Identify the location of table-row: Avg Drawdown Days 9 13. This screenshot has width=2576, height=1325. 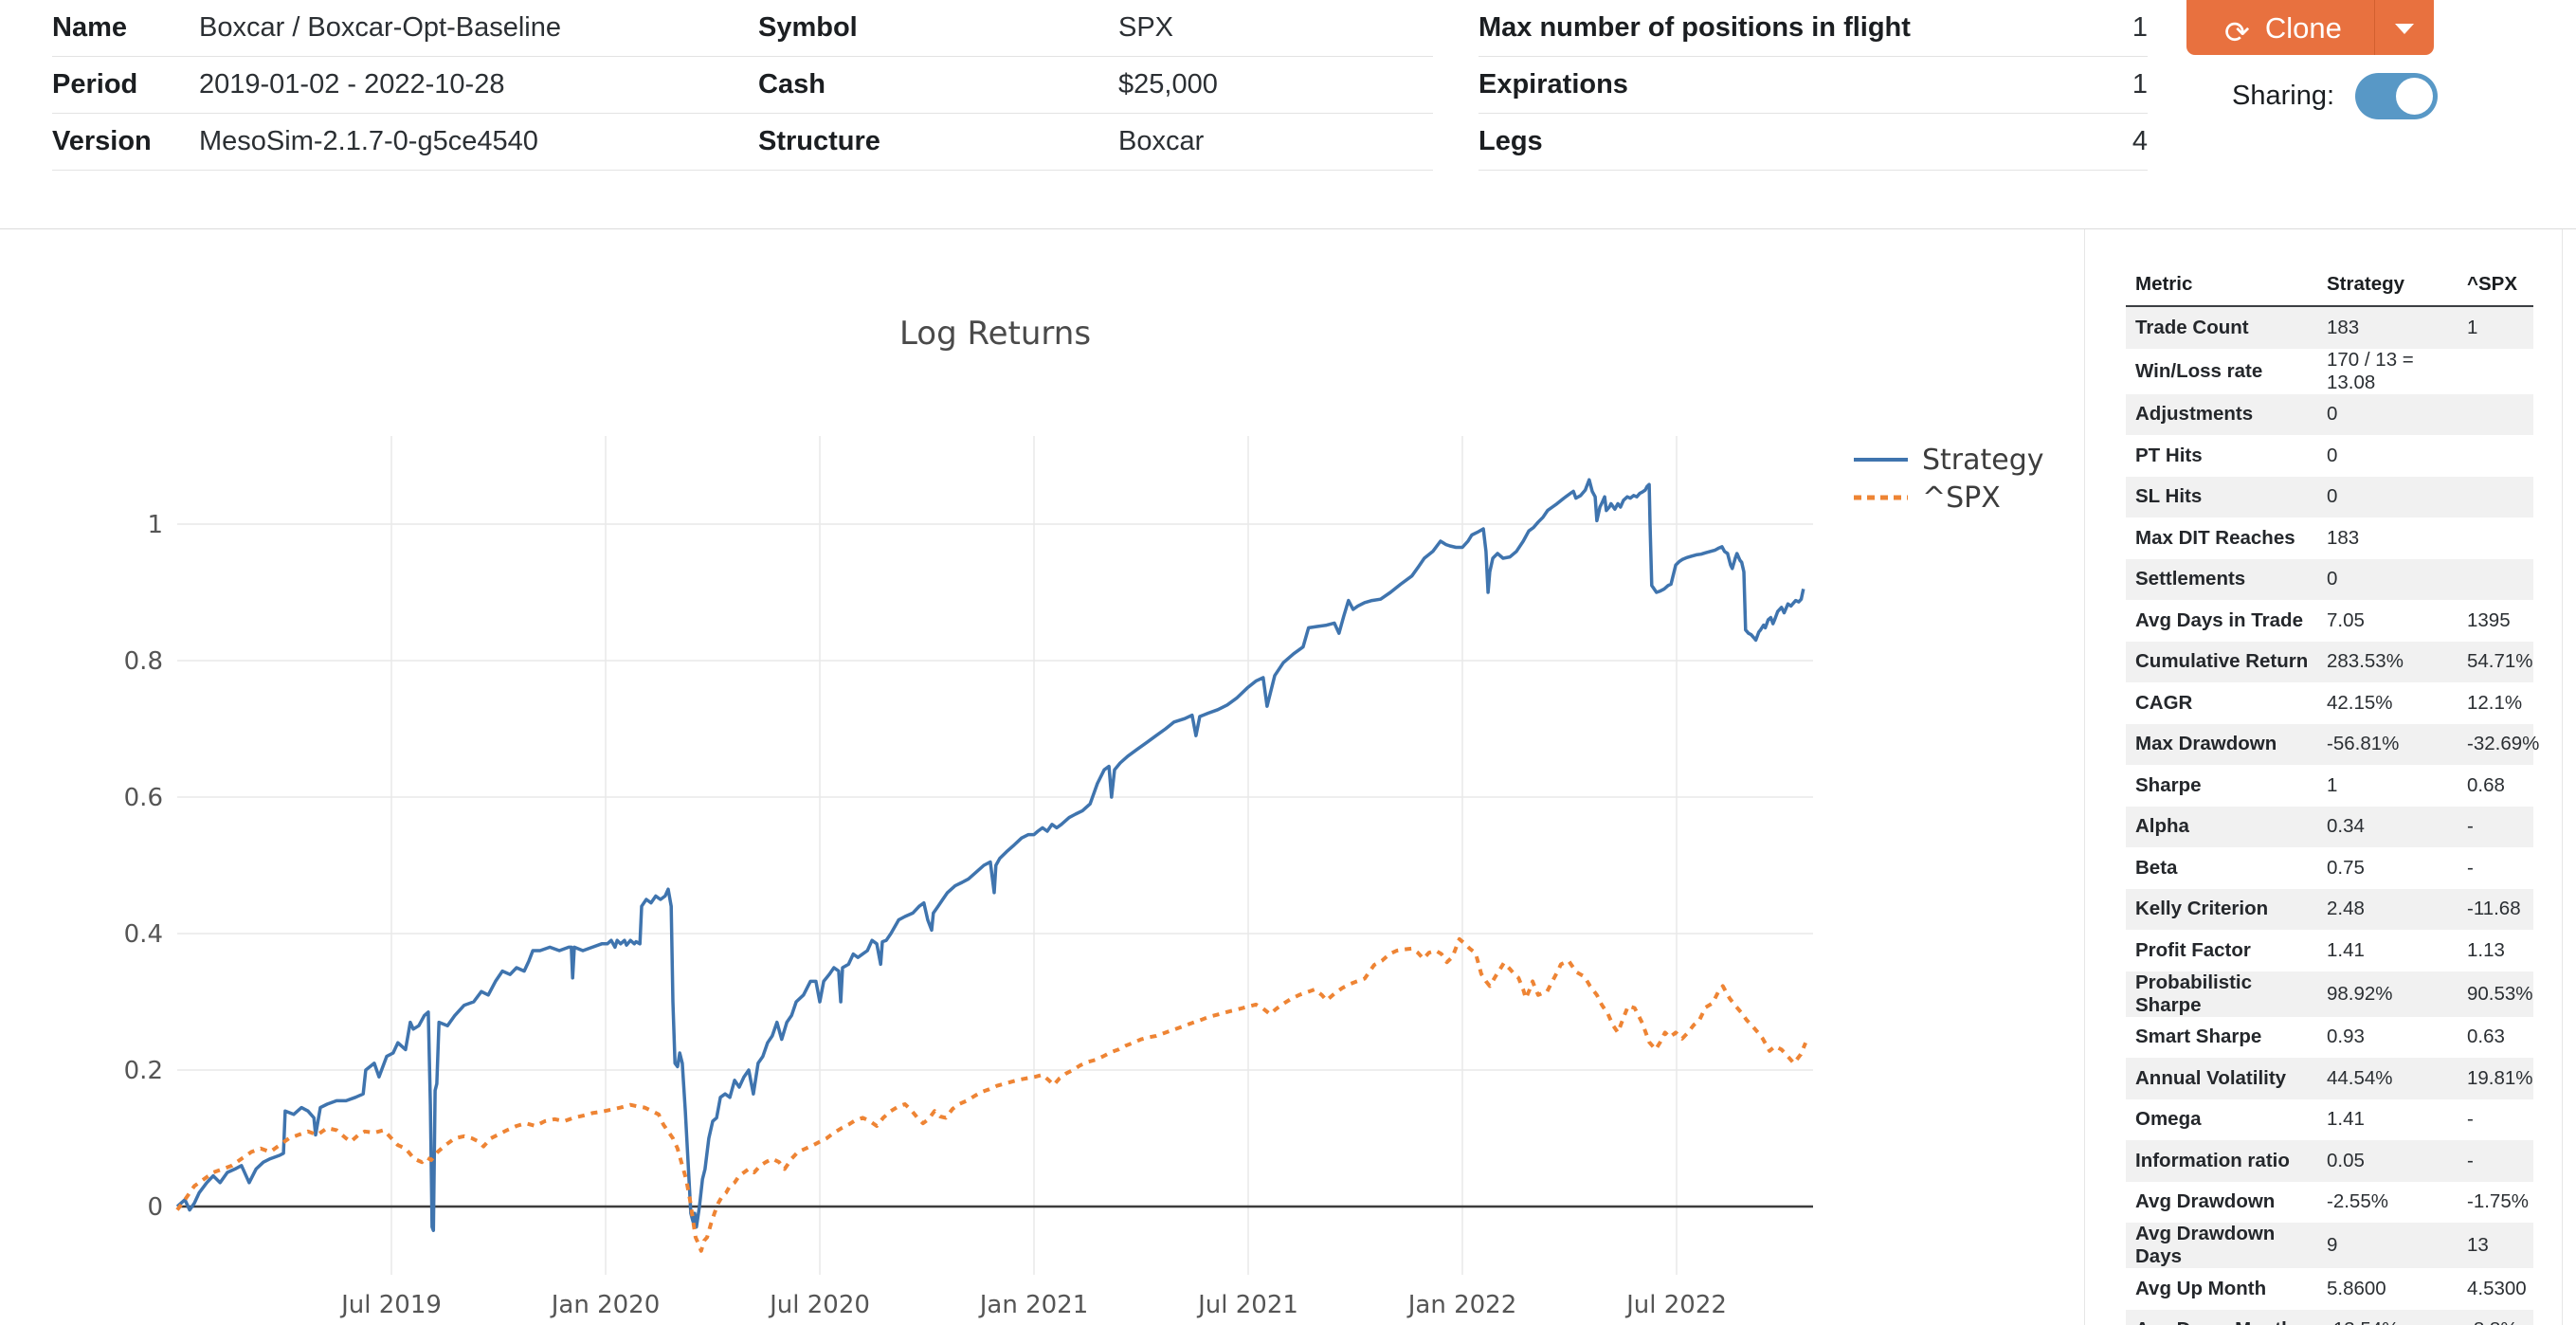
(2329, 1245).